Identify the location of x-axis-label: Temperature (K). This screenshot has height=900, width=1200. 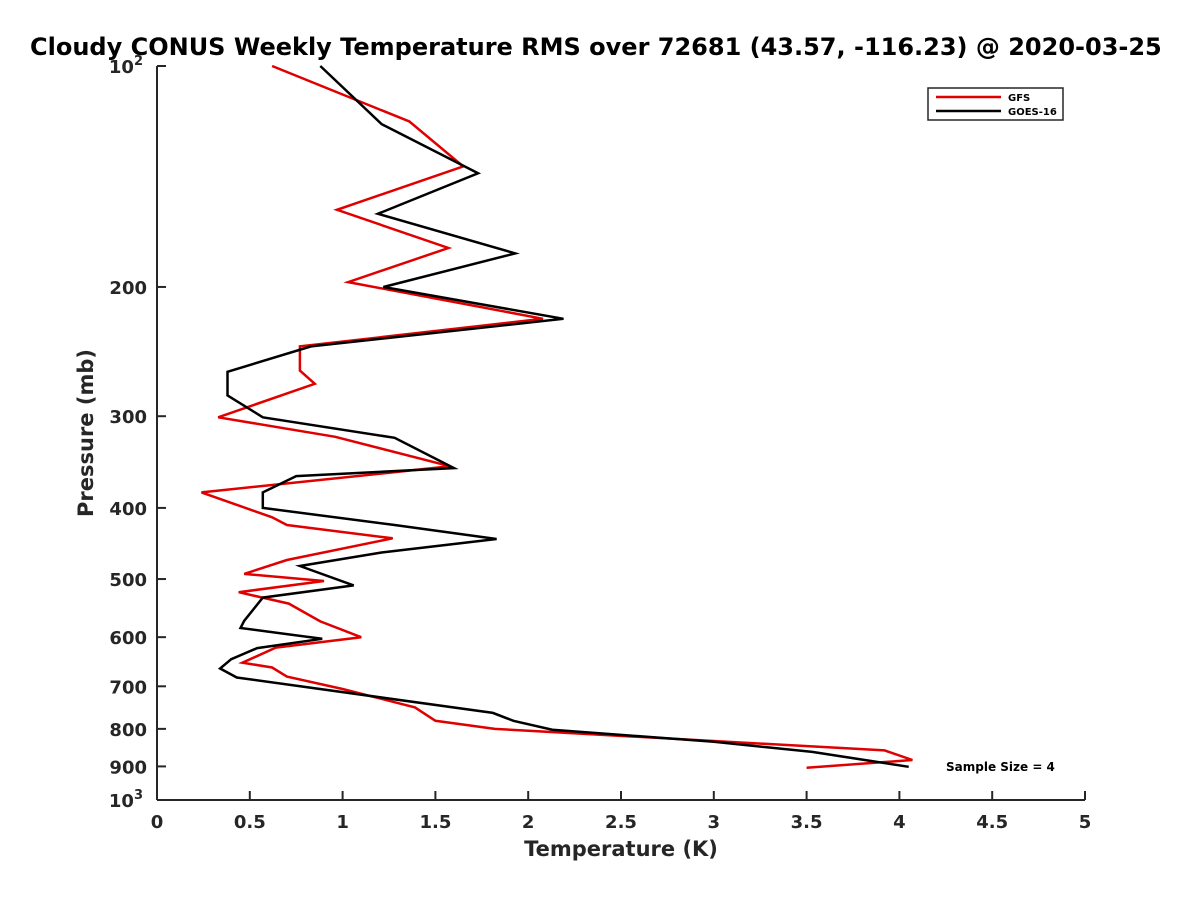
(621, 849).